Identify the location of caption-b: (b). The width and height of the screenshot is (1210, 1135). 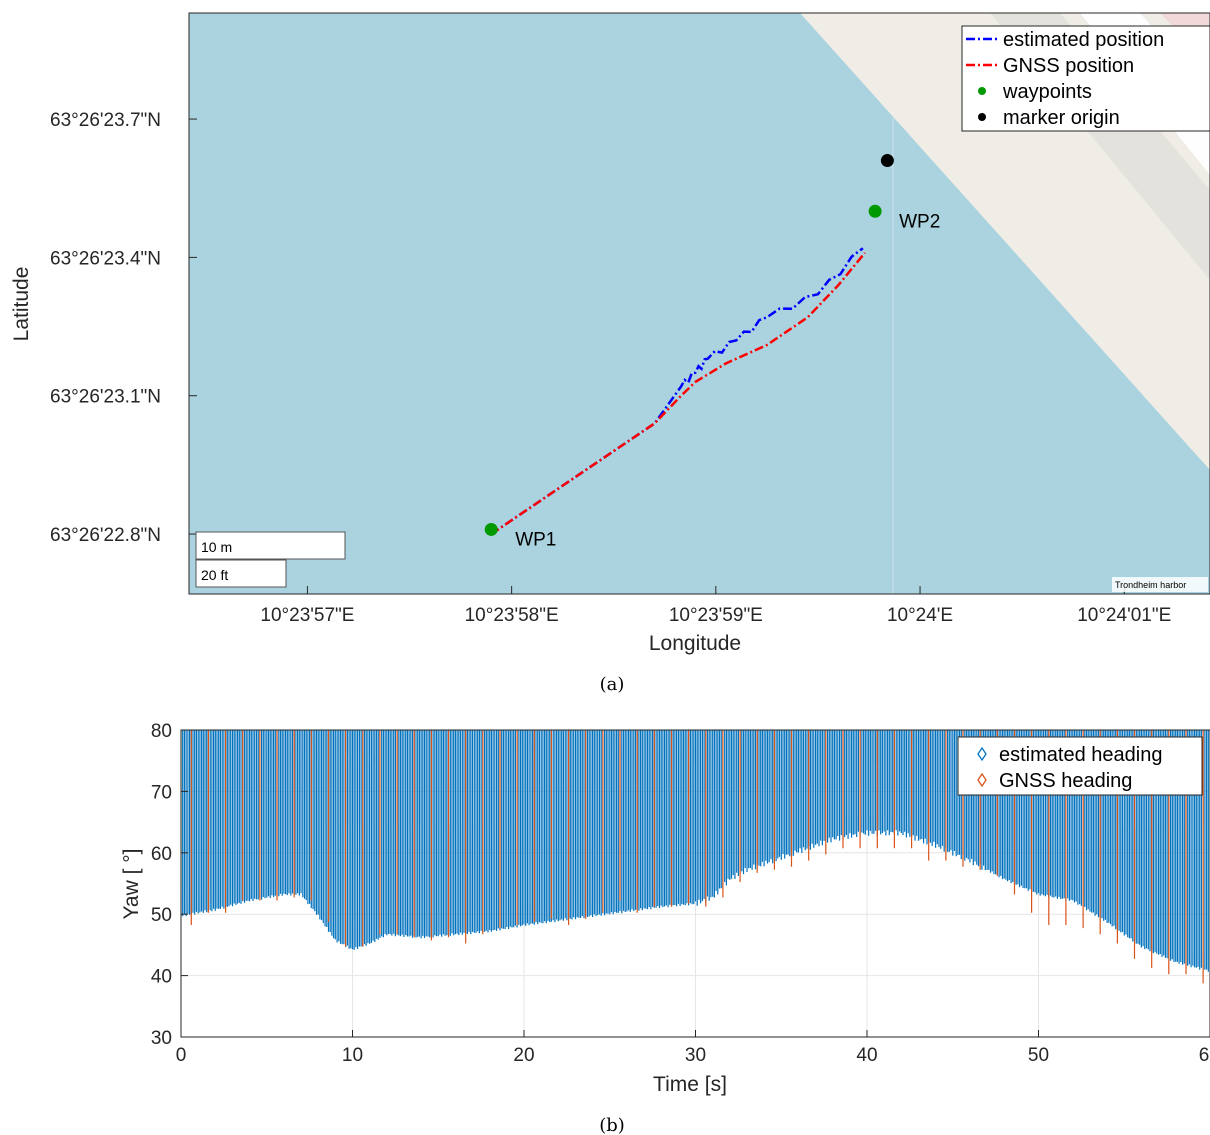
(612, 1125).